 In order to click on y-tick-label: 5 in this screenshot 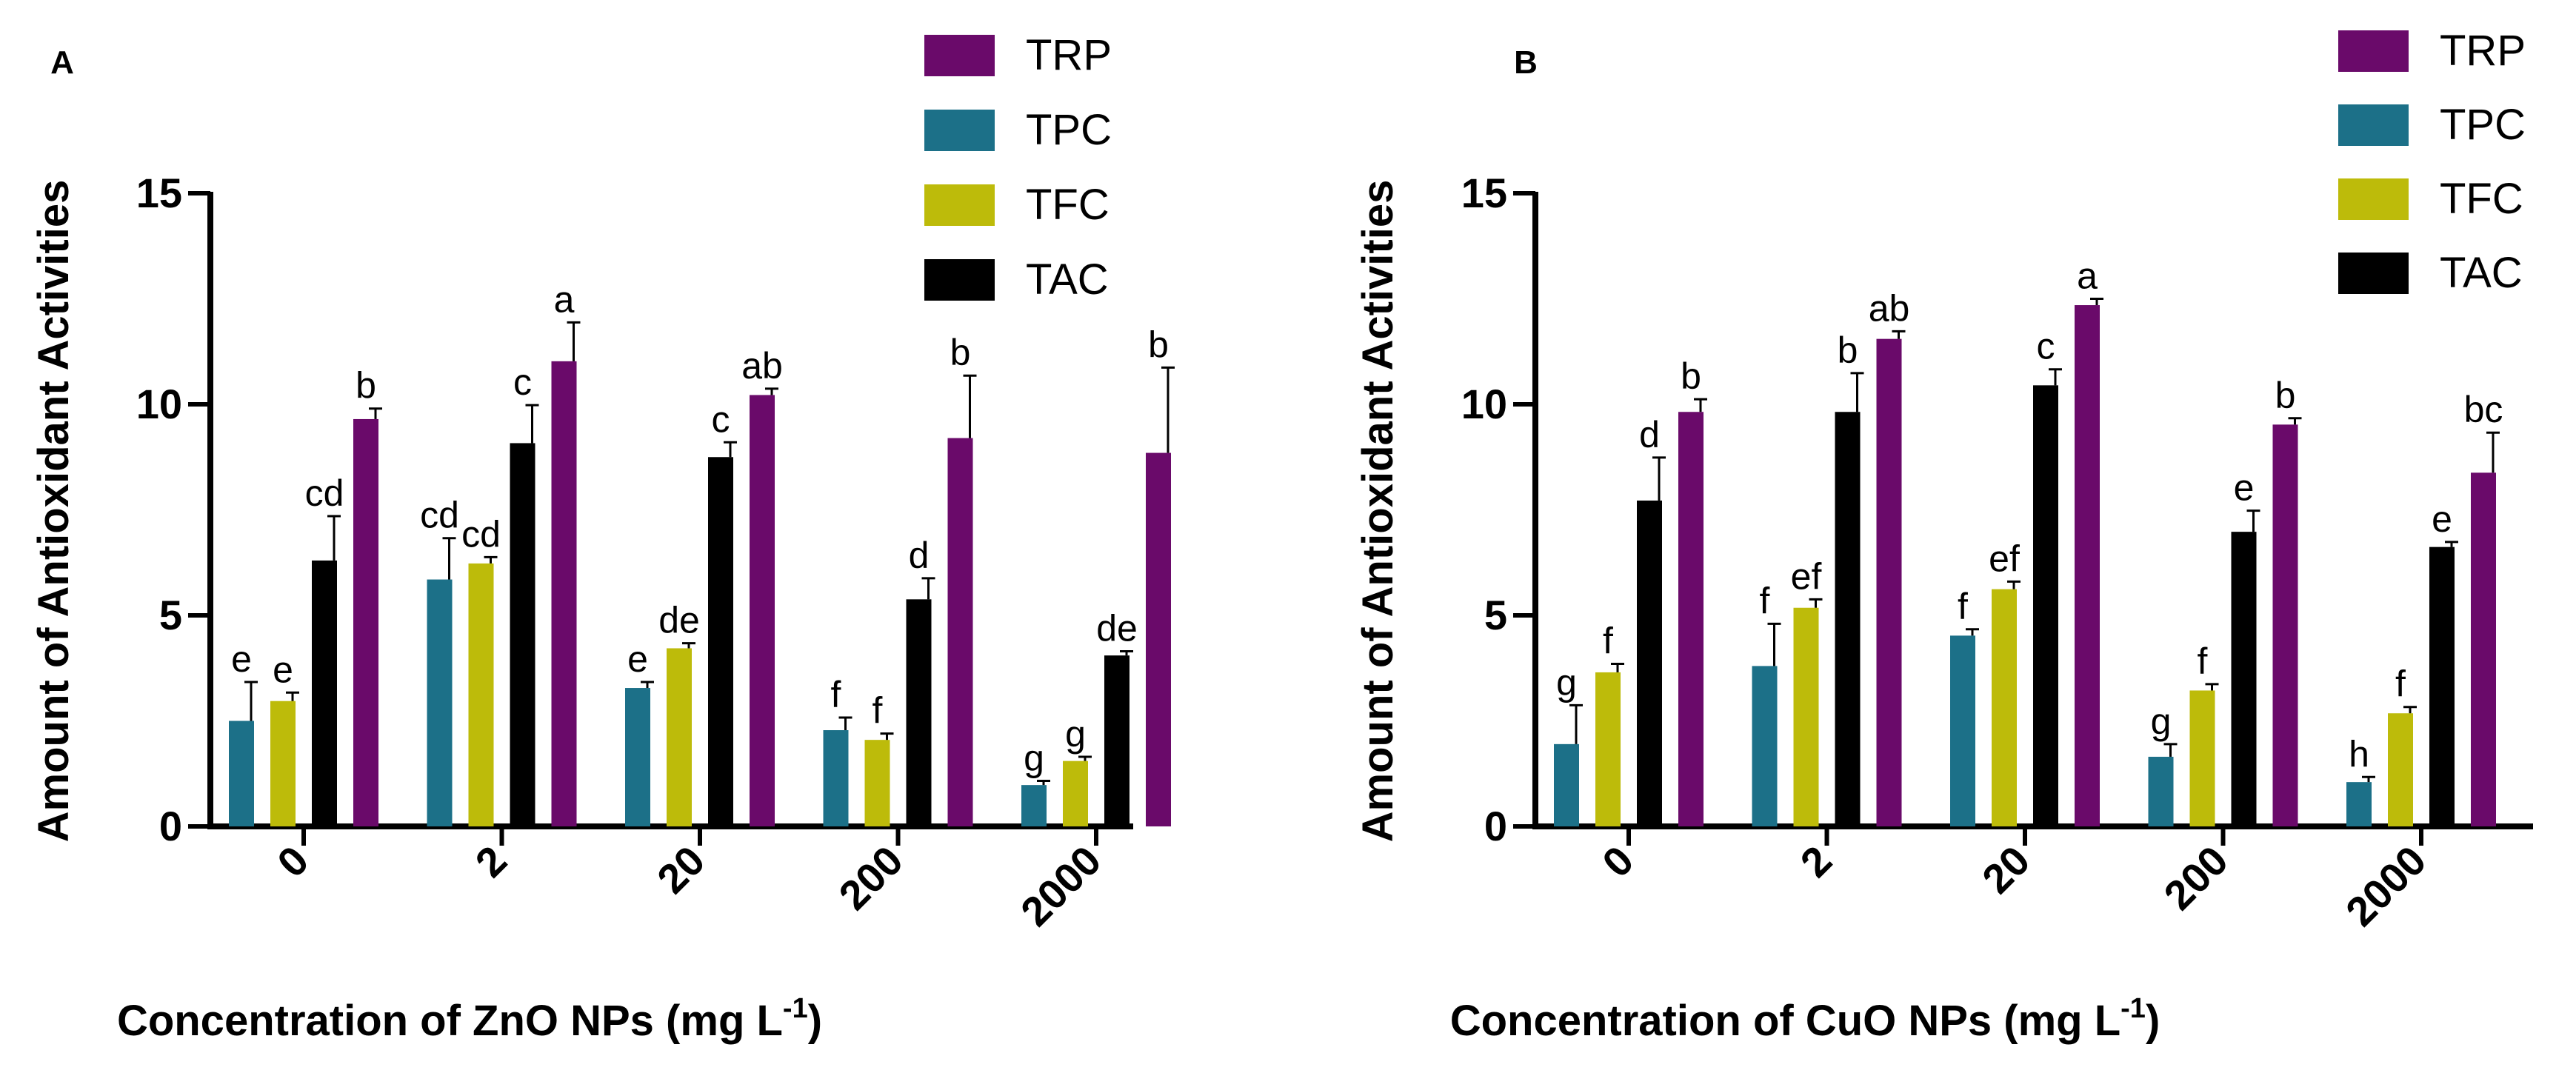, I will do `click(1495, 615)`.